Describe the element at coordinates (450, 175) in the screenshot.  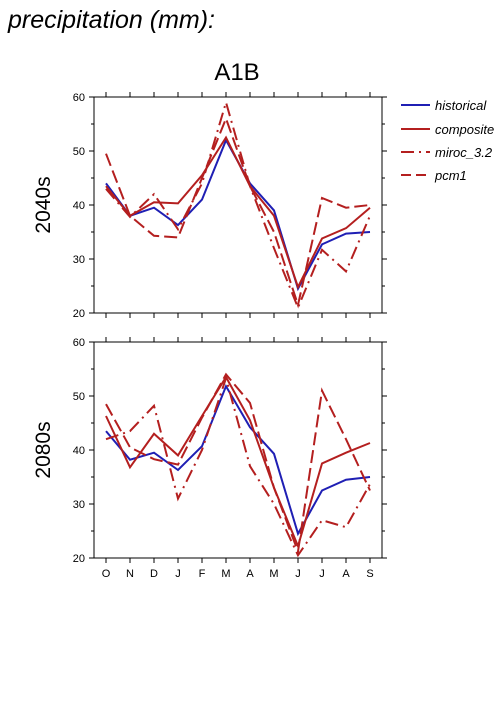
I see `legend-label-pcm1: pcm1` at that location.